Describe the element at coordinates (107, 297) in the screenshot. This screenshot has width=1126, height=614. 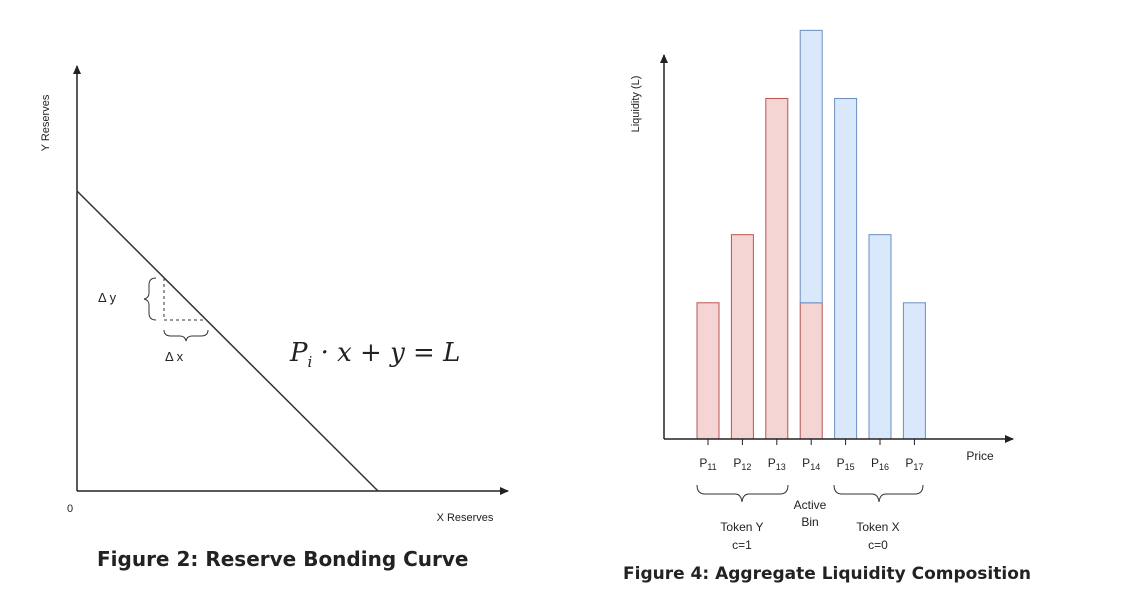
I see `fig2-dy-label: Δ y` at that location.